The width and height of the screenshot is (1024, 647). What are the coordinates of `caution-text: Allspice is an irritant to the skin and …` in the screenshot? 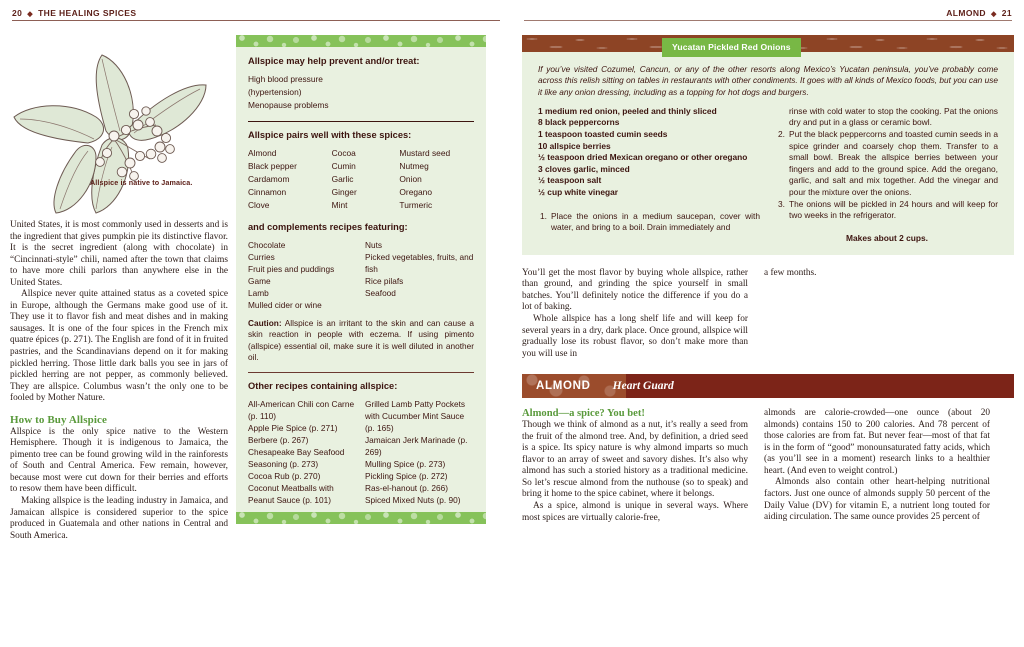 It's located at (361, 340).